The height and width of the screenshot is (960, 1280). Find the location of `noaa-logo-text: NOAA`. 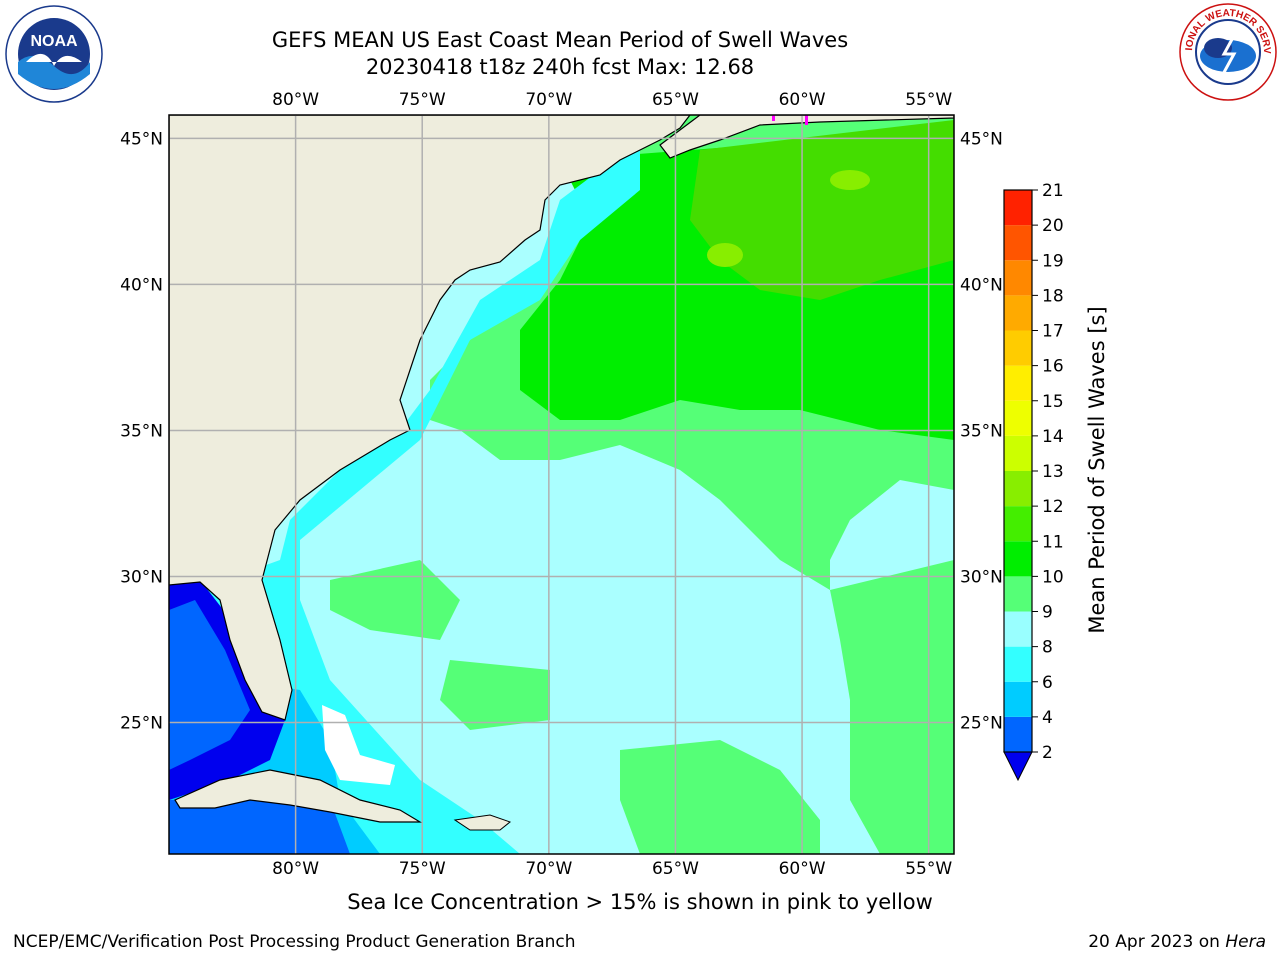

noaa-logo-text: NOAA is located at coordinates (54, 41).